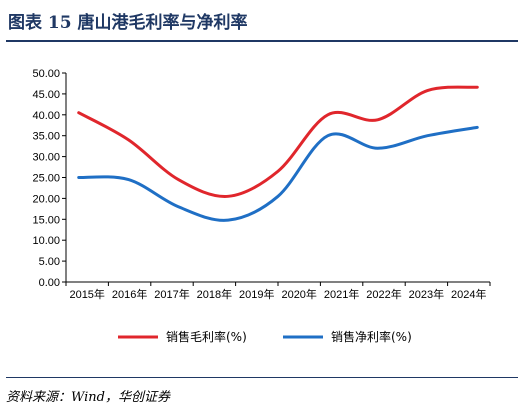  I want to click on legend-label: 销售毛利率(%), so click(206, 336).